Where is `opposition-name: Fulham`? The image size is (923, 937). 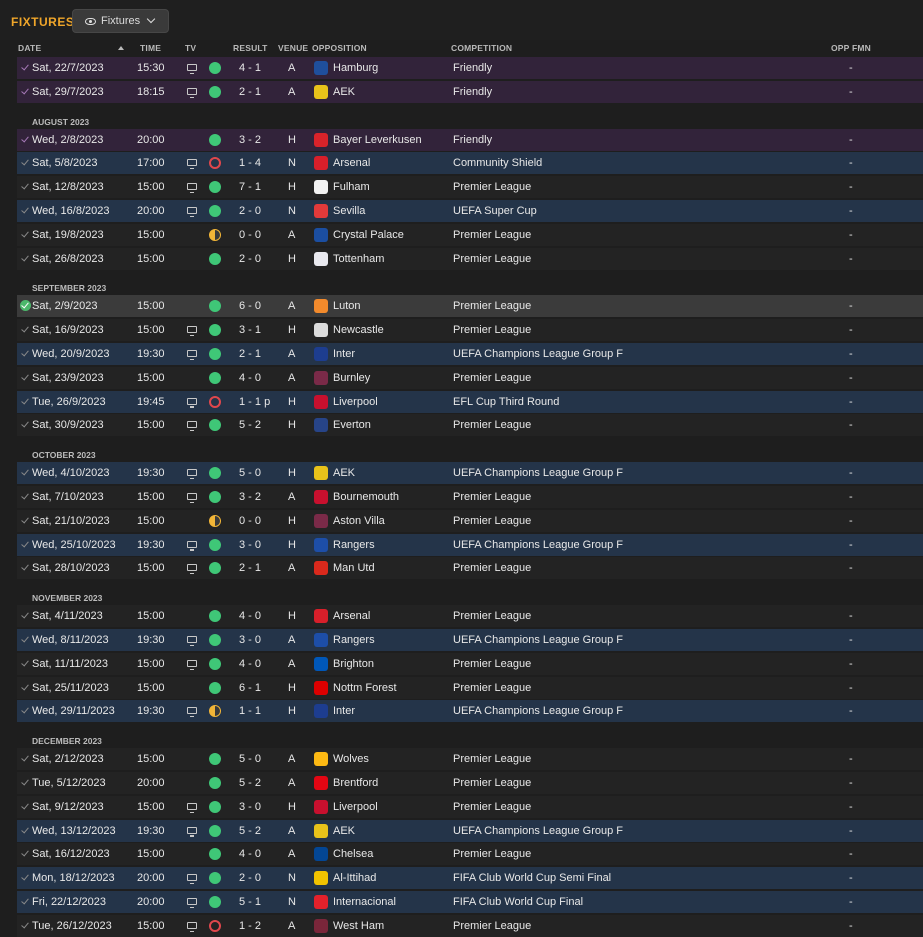 opposition-name: Fulham is located at coordinates (351, 187).